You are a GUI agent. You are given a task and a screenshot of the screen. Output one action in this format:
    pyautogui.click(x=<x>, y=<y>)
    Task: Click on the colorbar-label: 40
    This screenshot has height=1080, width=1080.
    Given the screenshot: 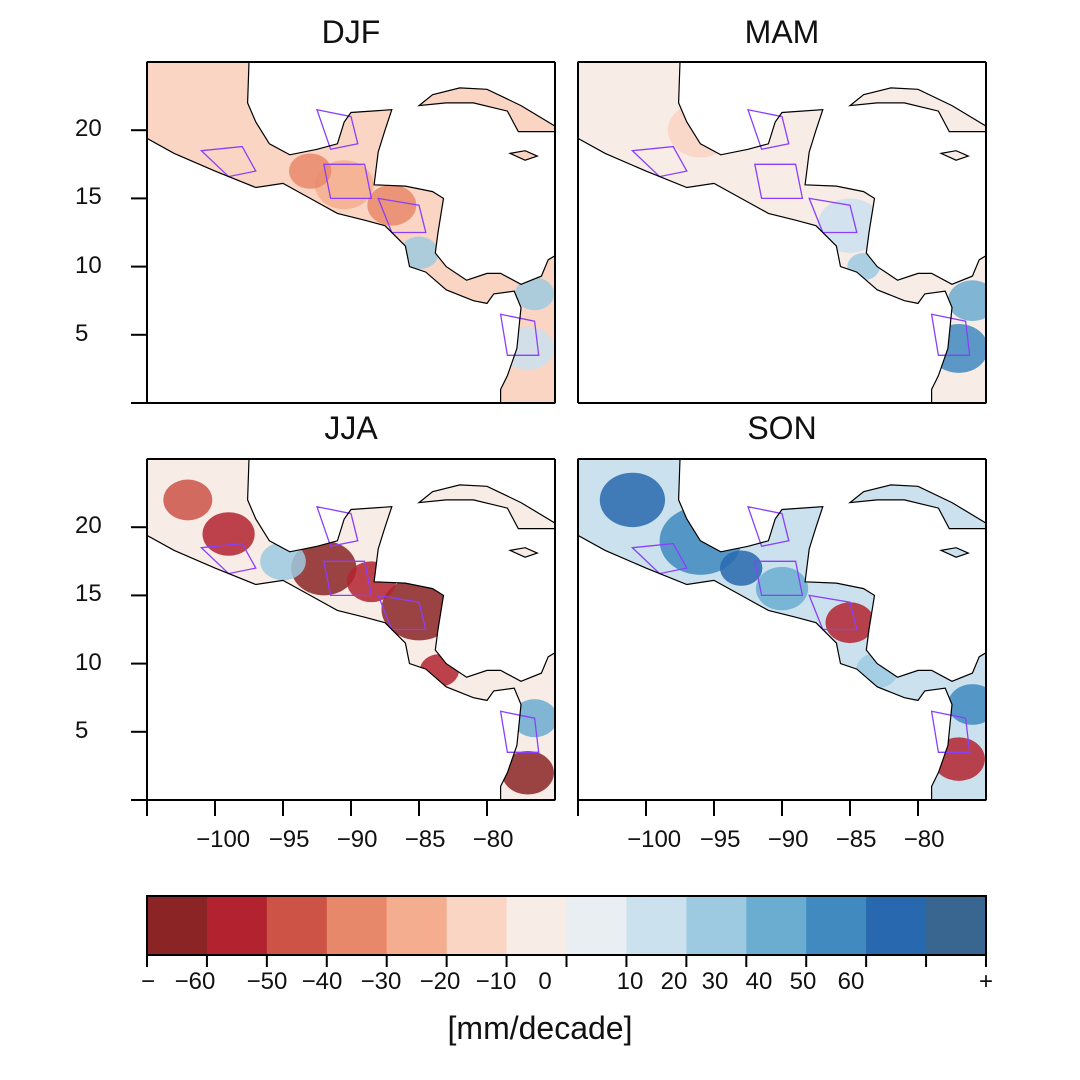 What is the action you would take?
    pyautogui.click(x=759, y=981)
    